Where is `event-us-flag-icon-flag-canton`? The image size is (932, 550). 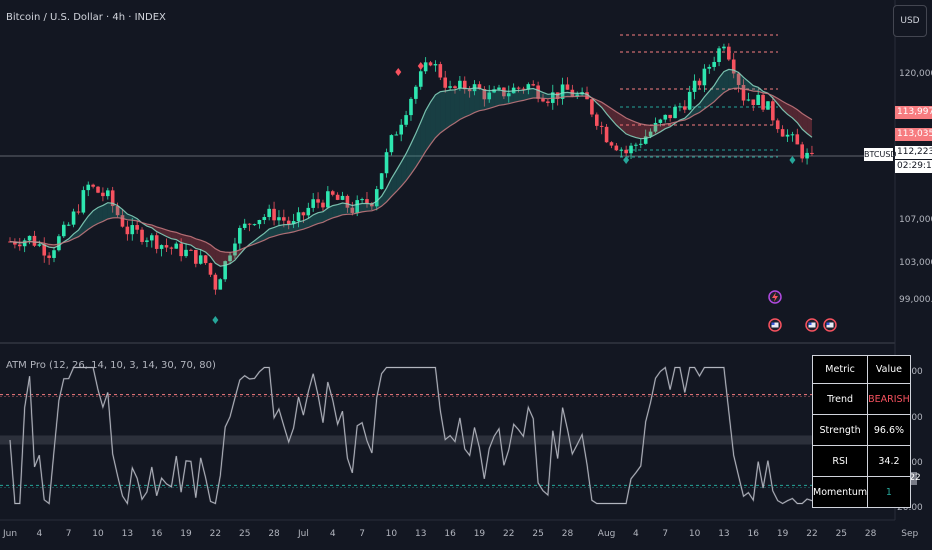 event-us-flag-icon-flag-canton is located at coordinates (810, 323).